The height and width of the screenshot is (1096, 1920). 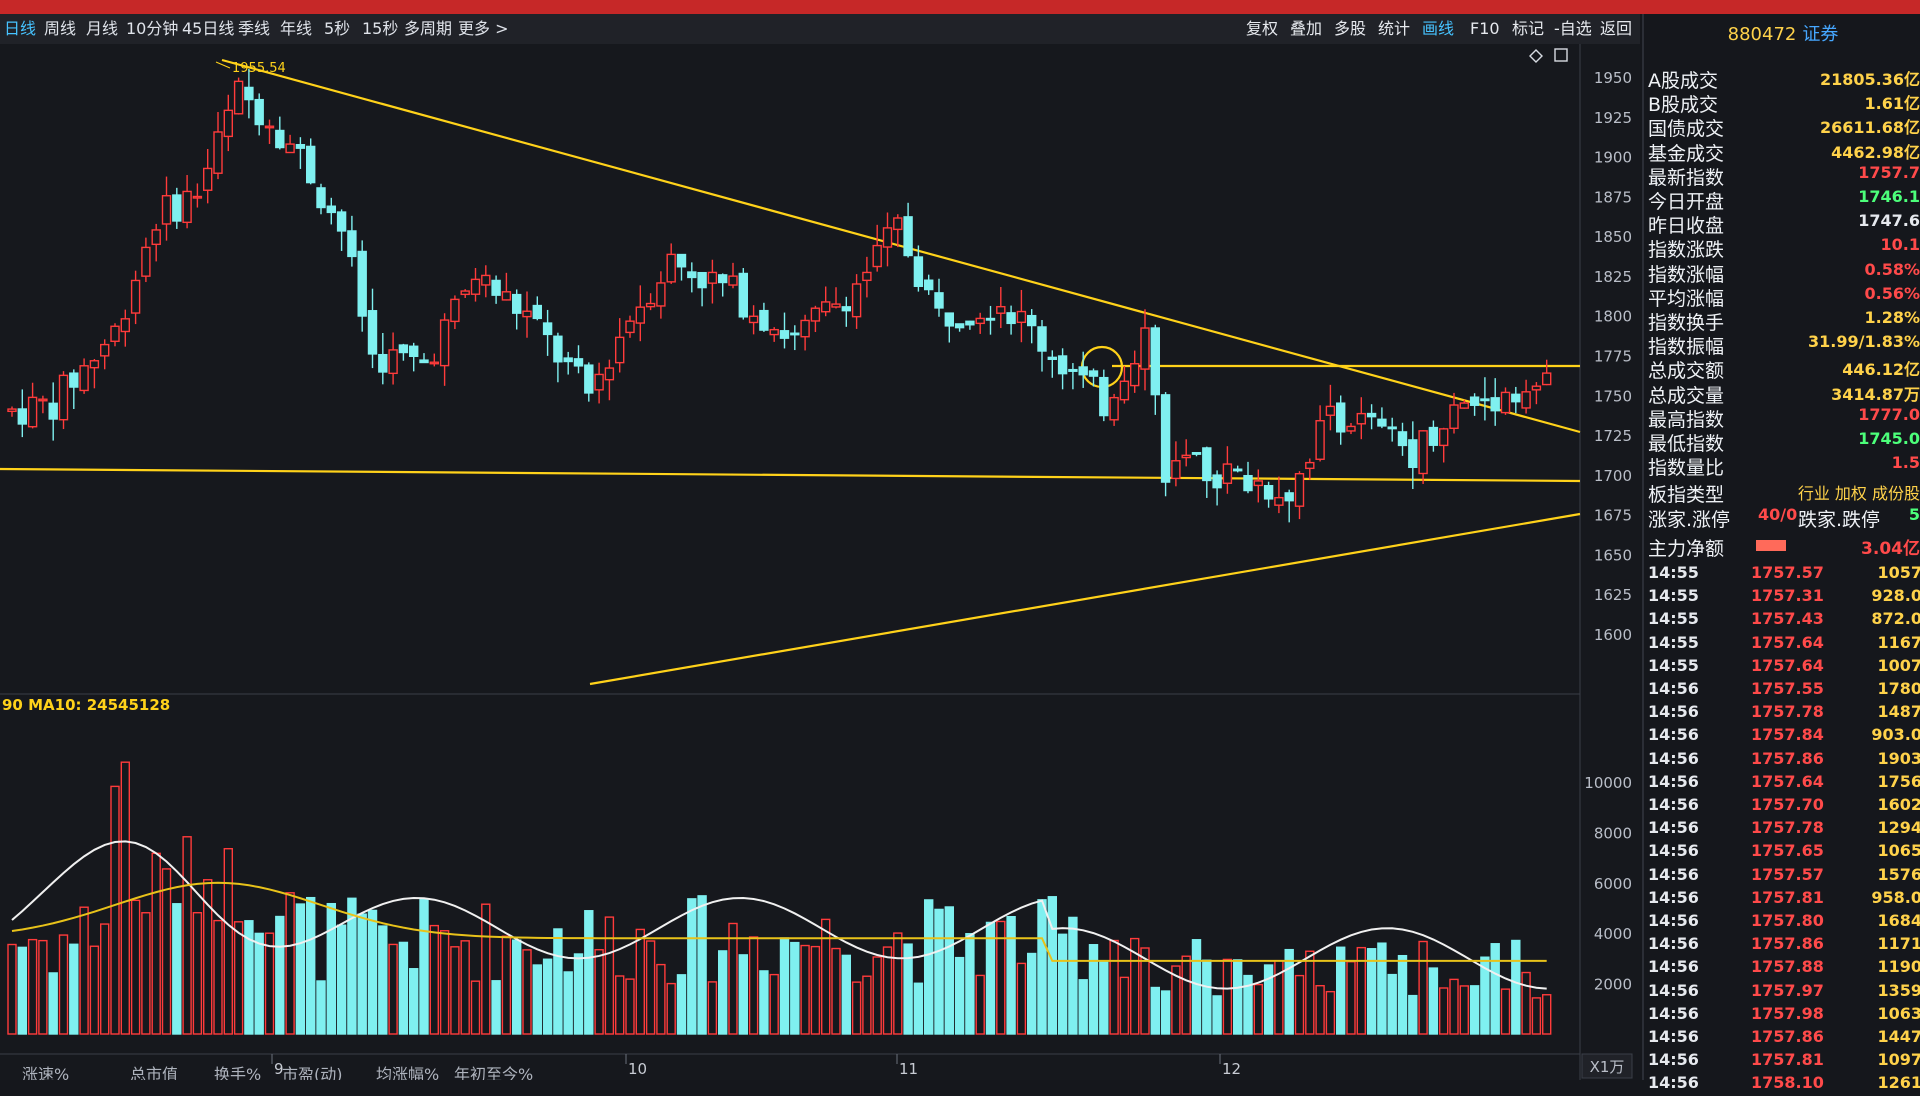 What do you see at coordinates (1613, 277) in the screenshot?
I see `price-tick-label: 1825` at bounding box center [1613, 277].